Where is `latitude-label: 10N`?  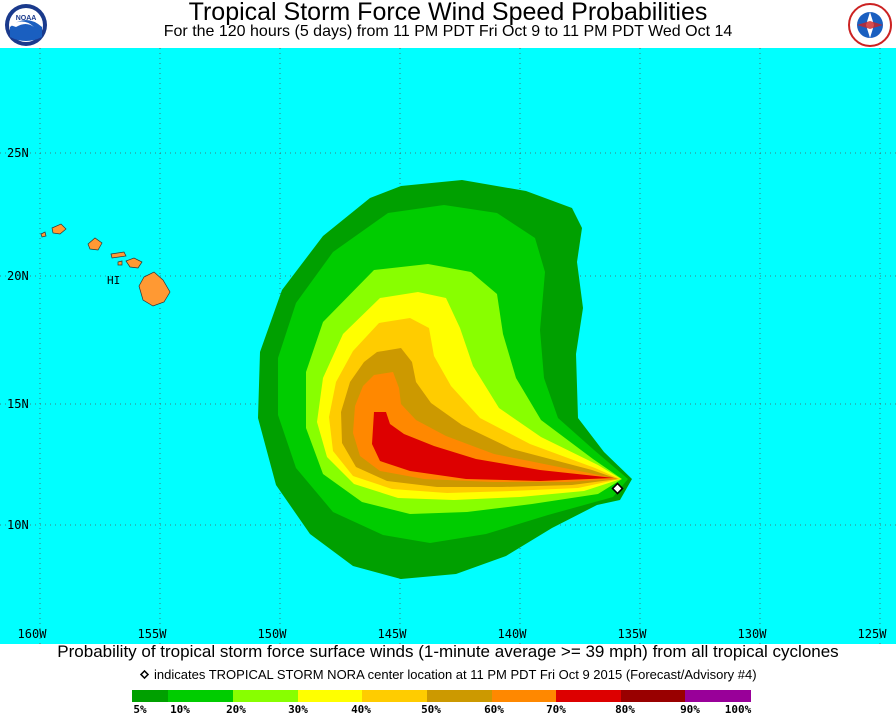 latitude-label: 10N is located at coordinates (18, 525).